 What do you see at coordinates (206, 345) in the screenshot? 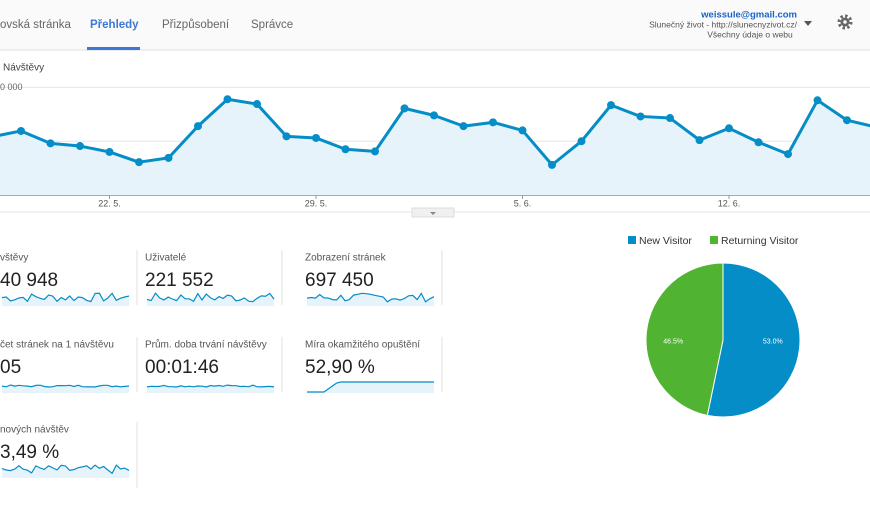
I see `metric-label: Prům. doba trvání návštěvy` at bounding box center [206, 345].